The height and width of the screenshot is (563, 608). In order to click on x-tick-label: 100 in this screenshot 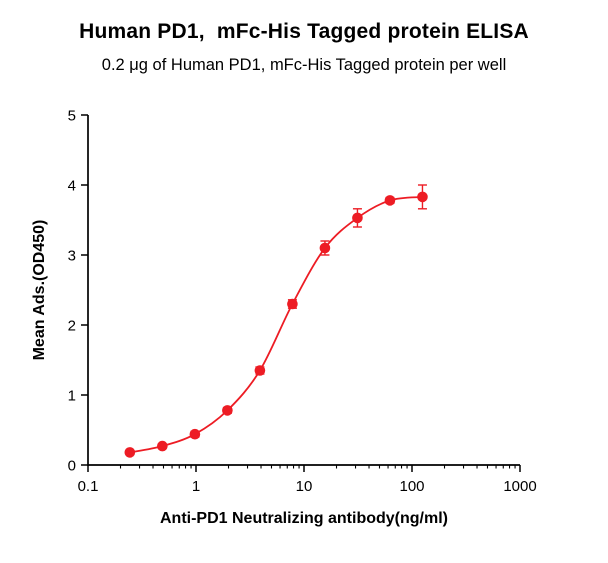, I will do `click(411, 486)`.